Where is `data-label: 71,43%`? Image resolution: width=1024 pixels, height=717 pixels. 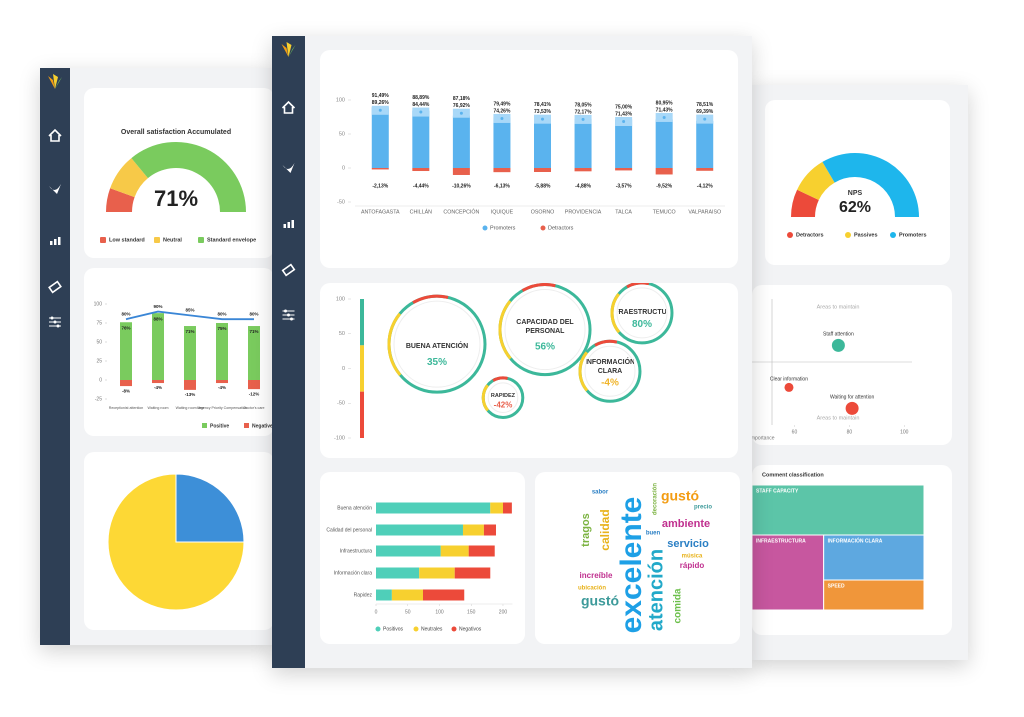
data-label: 71,43% is located at coordinates (665, 110).